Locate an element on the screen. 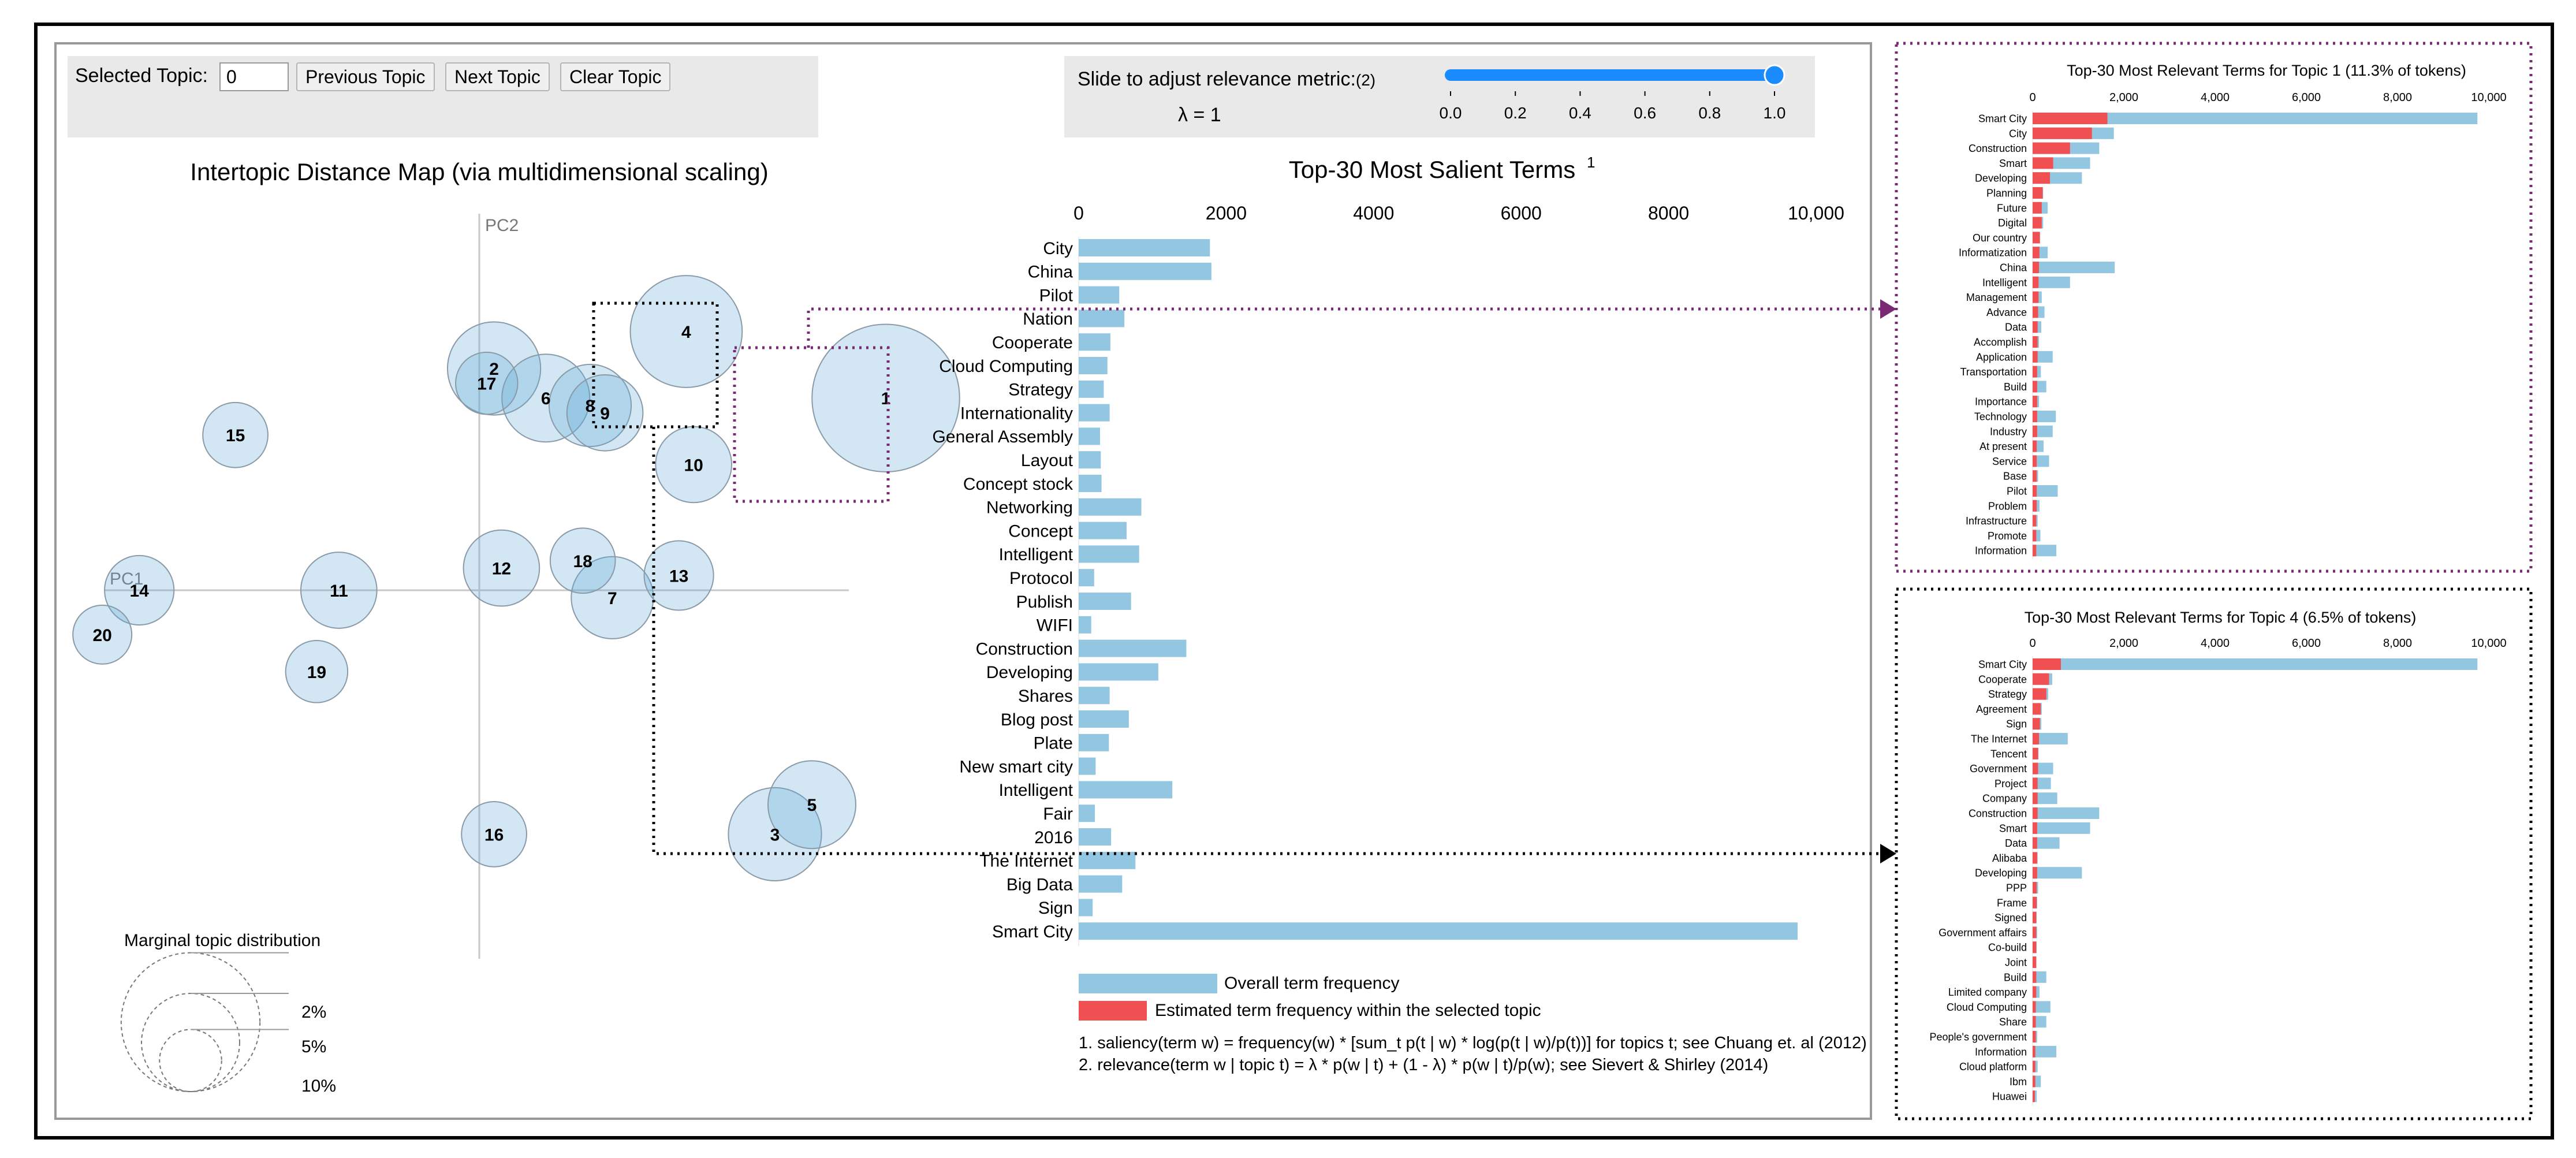 This screenshot has height=1158, width=2576. previous-topic-button: Previous Topic is located at coordinates (365, 77).